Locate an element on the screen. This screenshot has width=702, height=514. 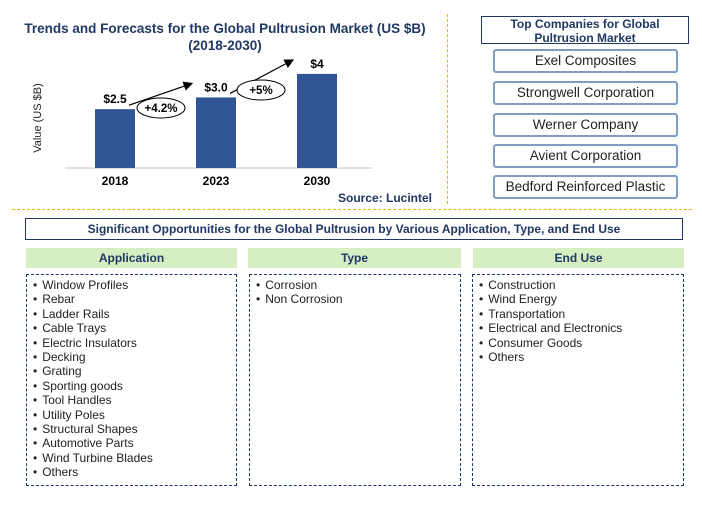
list-item: Consumer Goods is located at coordinates (581, 343).